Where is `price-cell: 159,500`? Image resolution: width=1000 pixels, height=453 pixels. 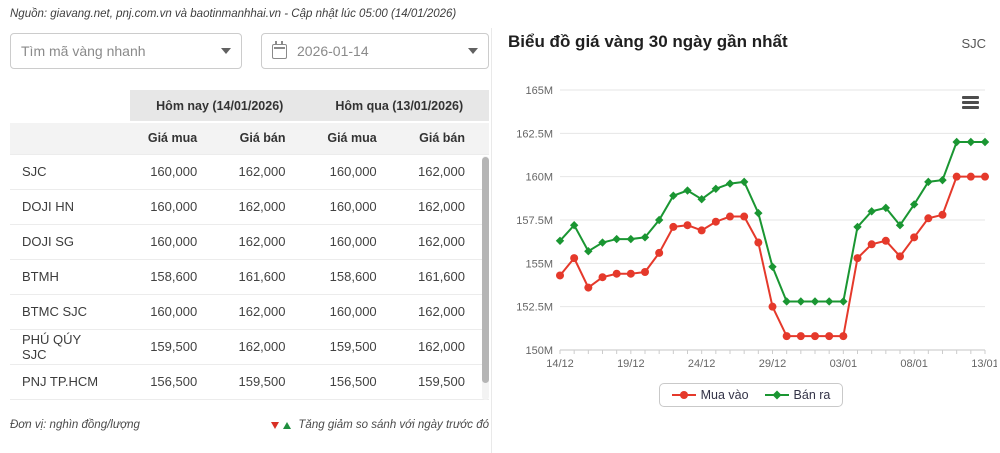
price-cell: 159,500 is located at coordinates (265, 382).